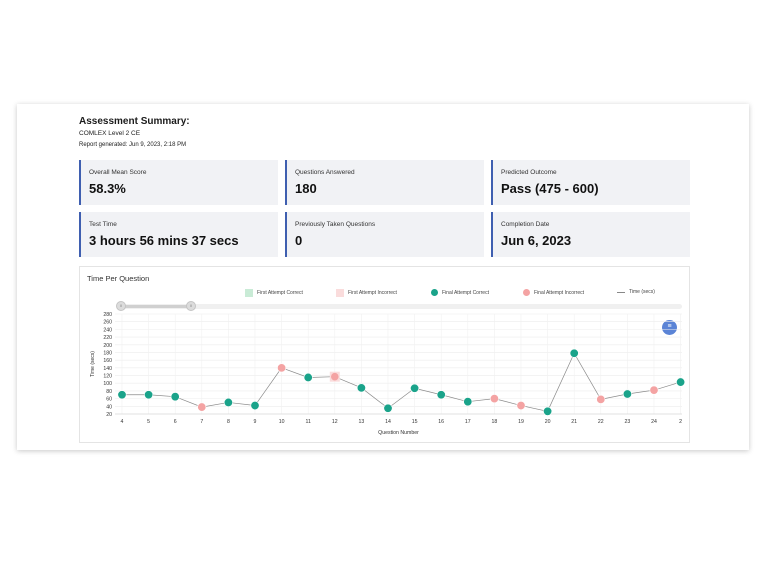  Describe the element at coordinates (388, 422) in the screenshot. I see `x-tick-label: 14` at that location.